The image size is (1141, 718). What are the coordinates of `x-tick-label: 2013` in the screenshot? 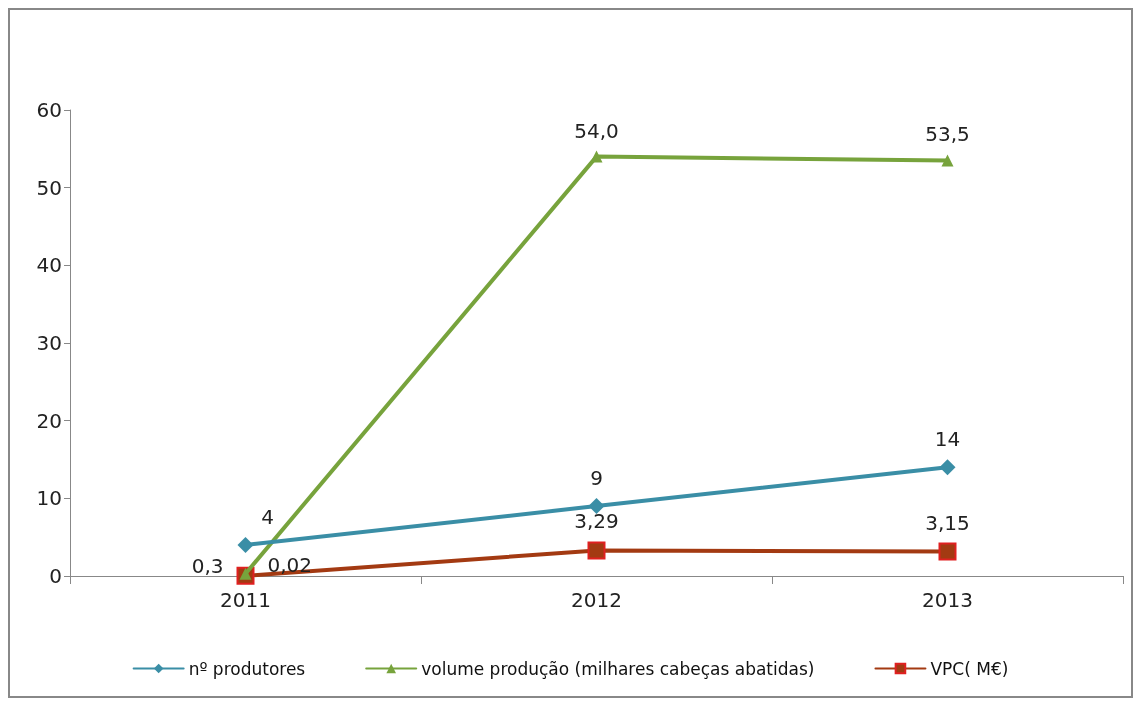 It's located at (947, 600).